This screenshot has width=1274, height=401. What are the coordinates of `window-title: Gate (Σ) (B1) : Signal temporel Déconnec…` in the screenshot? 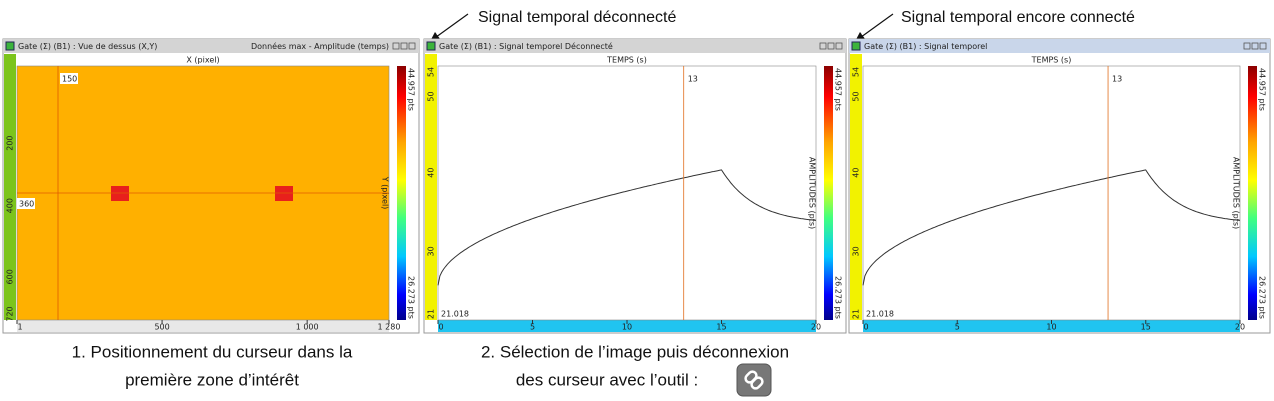 It's located at (526, 46).